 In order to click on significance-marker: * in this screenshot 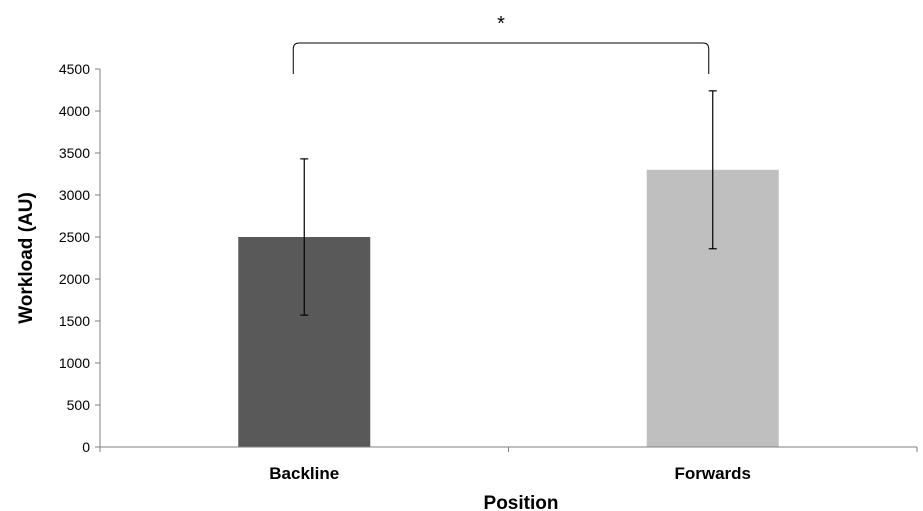, I will do `click(501, 24)`.